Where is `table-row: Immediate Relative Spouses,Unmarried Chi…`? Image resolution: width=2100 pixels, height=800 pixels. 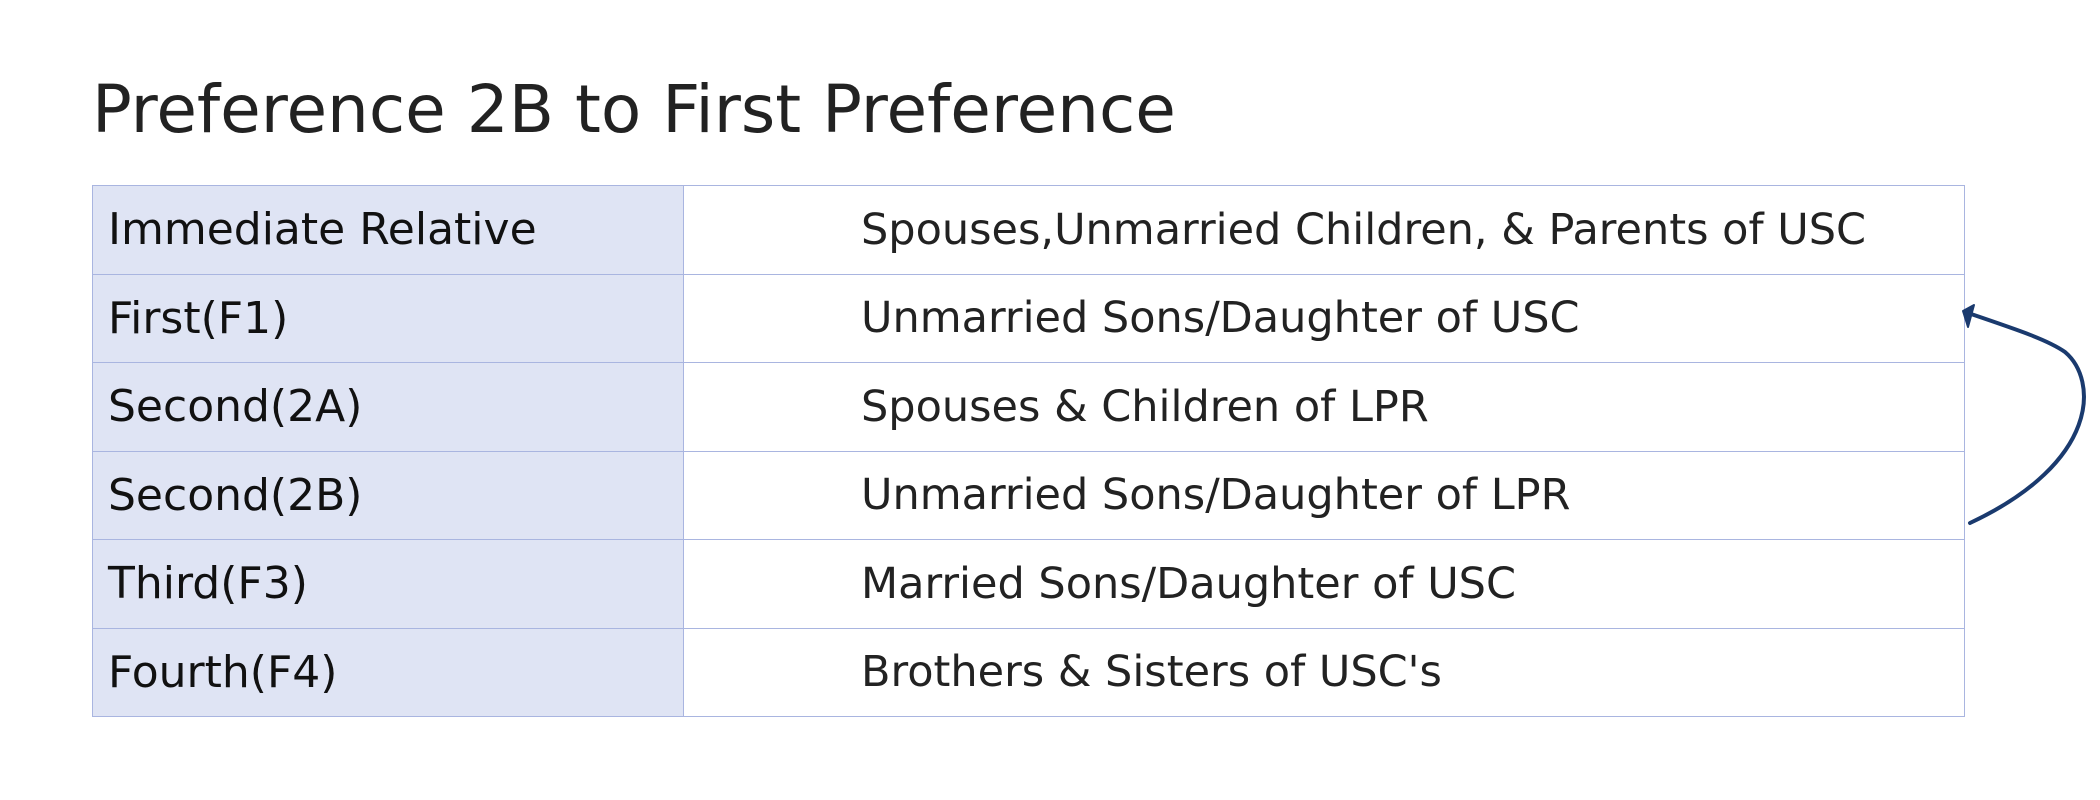
table-row: Immediate Relative Spouses,Unmarried Chi… is located at coordinates (1028, 230).